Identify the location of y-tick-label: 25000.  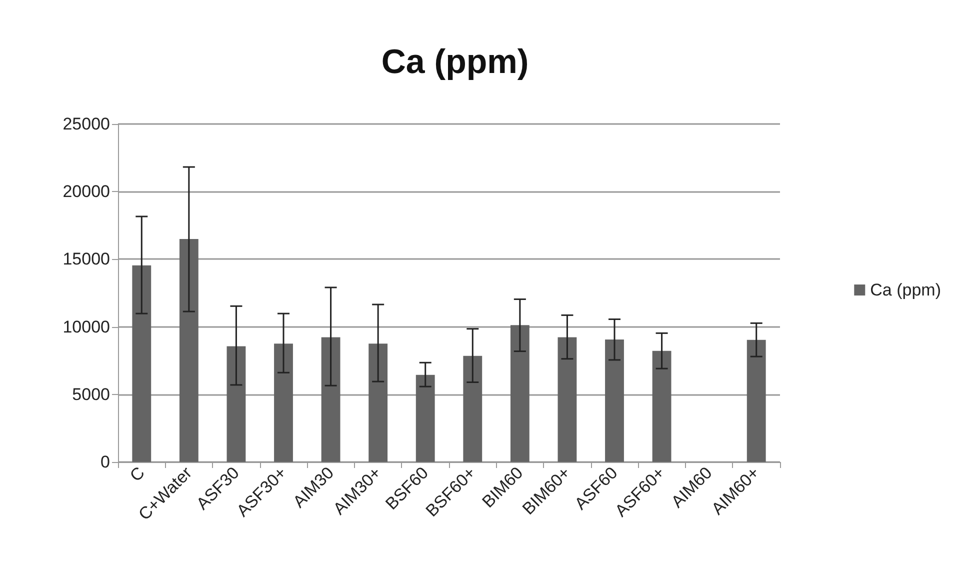
(86, 124).